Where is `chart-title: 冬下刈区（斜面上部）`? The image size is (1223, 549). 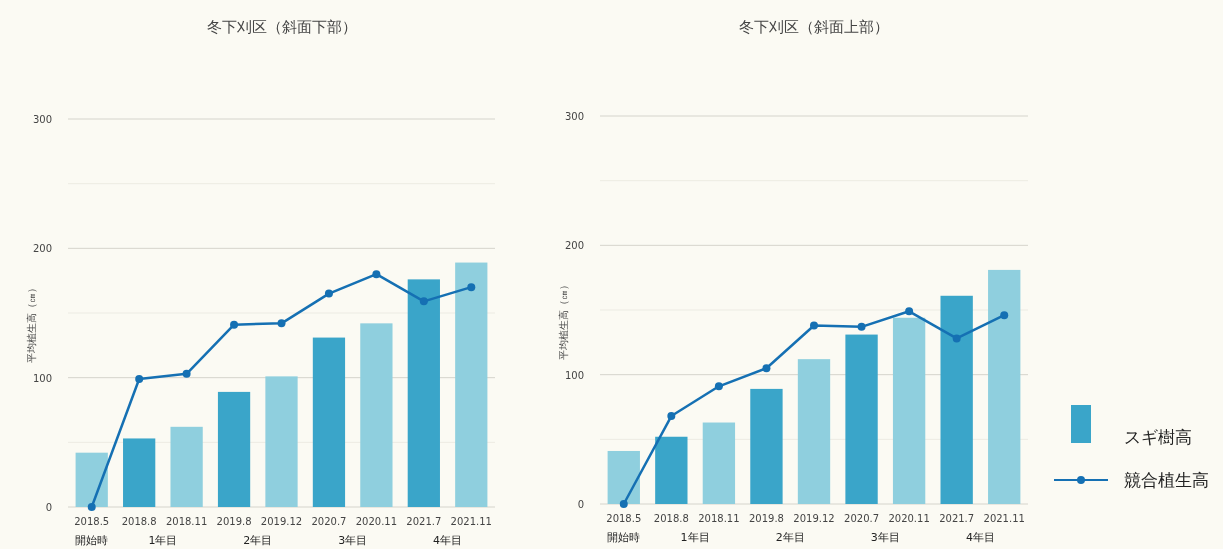
chart-title: 冬下刈区（斜面上部） is located at coordinates (814, 27).